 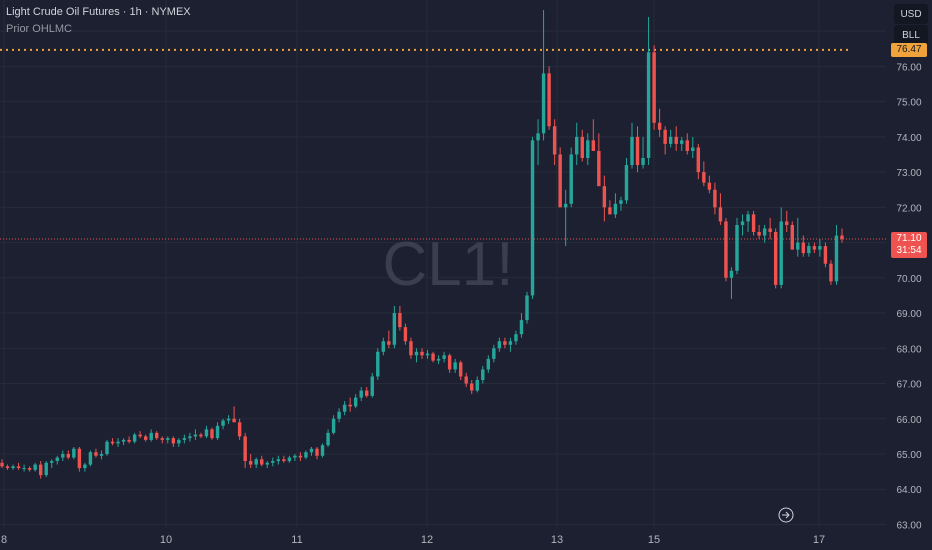 I want to click on last-price-value: 71.10, so click(x=909, y=239).